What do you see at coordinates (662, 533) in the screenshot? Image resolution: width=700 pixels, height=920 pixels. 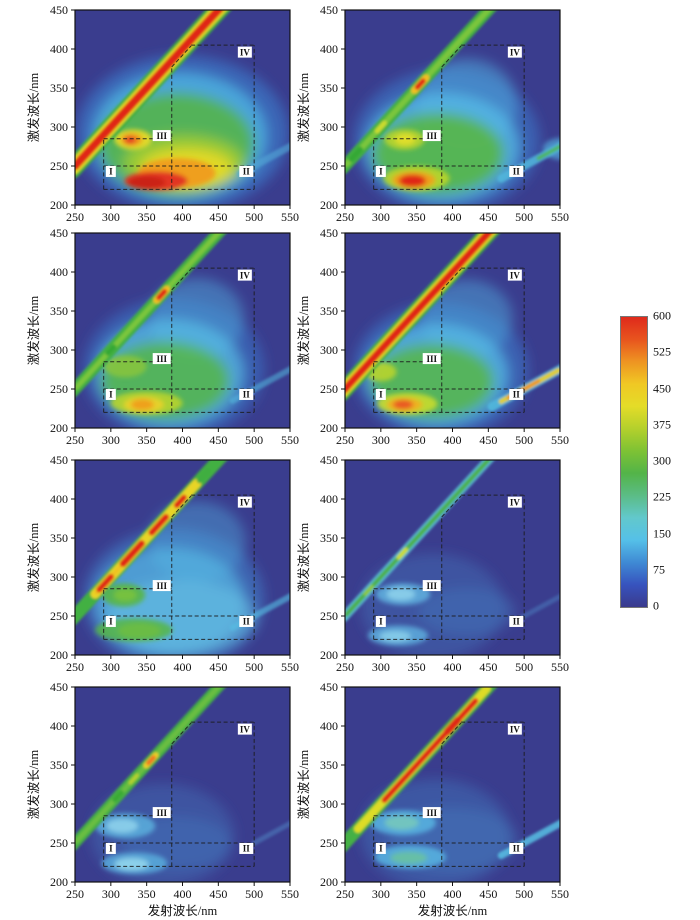 I see `colorbar-tick-label: 150` at bounding box center [662, 533].